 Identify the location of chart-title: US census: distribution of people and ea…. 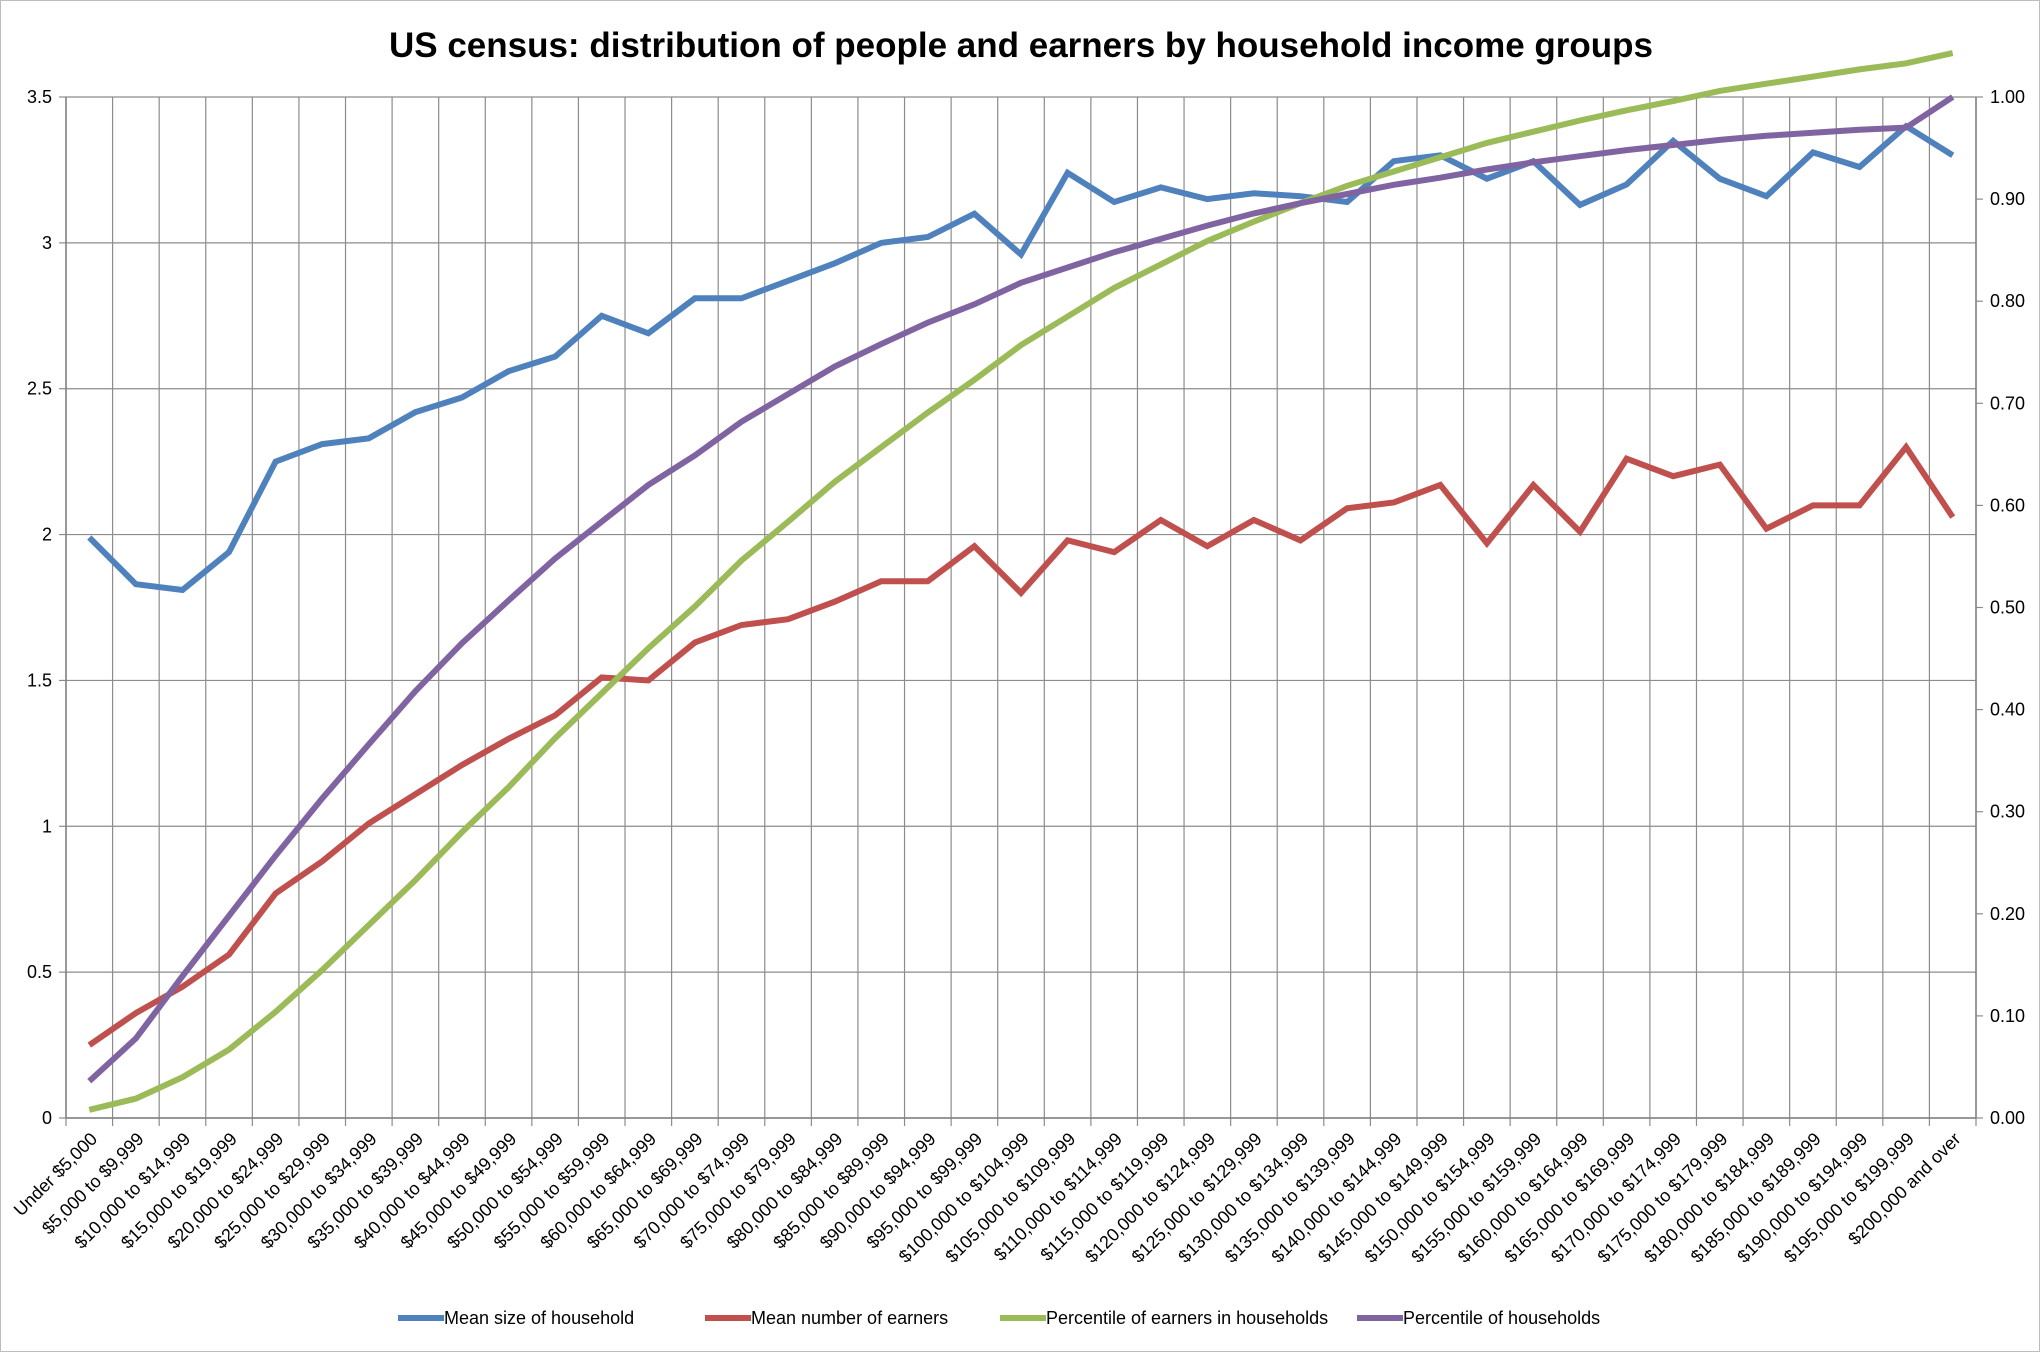
(1021, 45).